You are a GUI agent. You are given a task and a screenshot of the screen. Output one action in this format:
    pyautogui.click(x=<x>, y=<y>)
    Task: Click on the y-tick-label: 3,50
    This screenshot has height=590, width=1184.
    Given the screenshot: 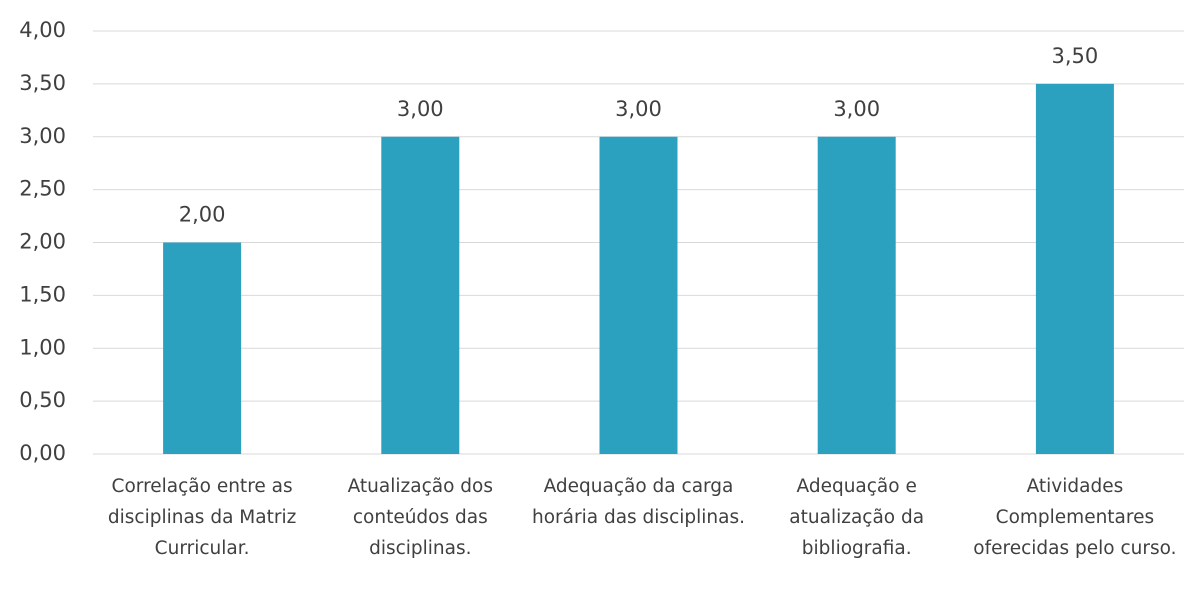 What is the action you would take?
    pyautogui.click(x=42, y=83)
    